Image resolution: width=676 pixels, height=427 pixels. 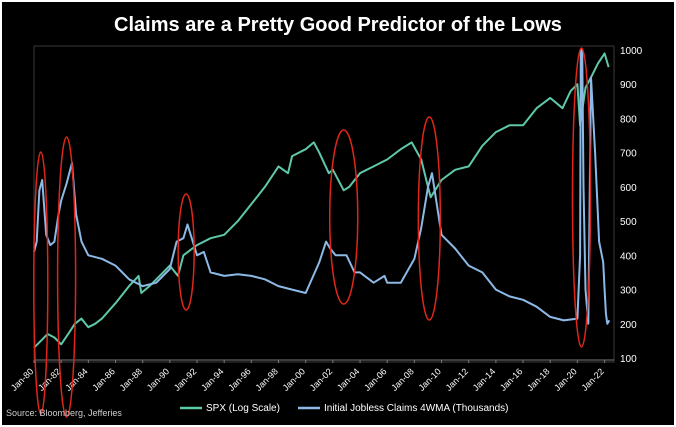 What do you see at coordinates (64, 413) in the screenshot?
I see `source-note: Source: Bloomberg, Jefferies` at bounding box center [64, 413].